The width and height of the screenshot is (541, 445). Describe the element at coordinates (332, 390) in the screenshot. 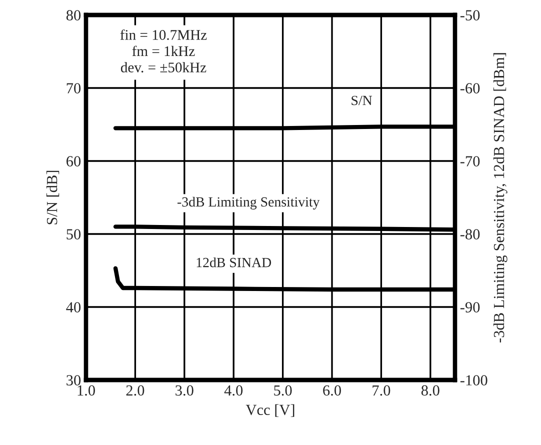

I see `x-tick-label: 6.0` at that location.